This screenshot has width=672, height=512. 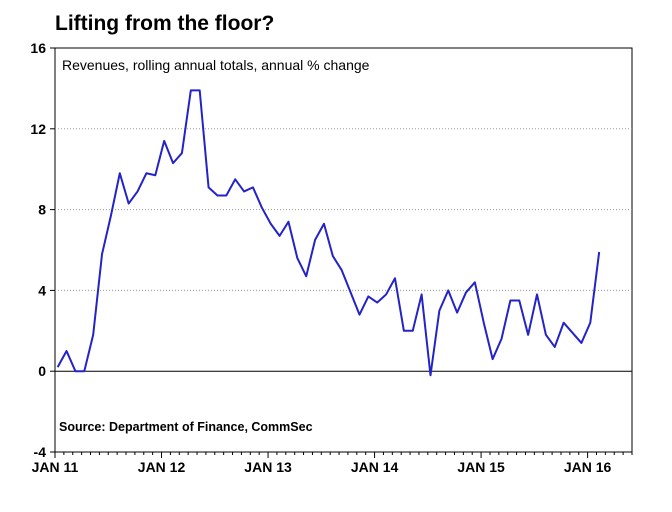 I want to click on x-tick-label: JAN 12, so click(x=162, y=467).